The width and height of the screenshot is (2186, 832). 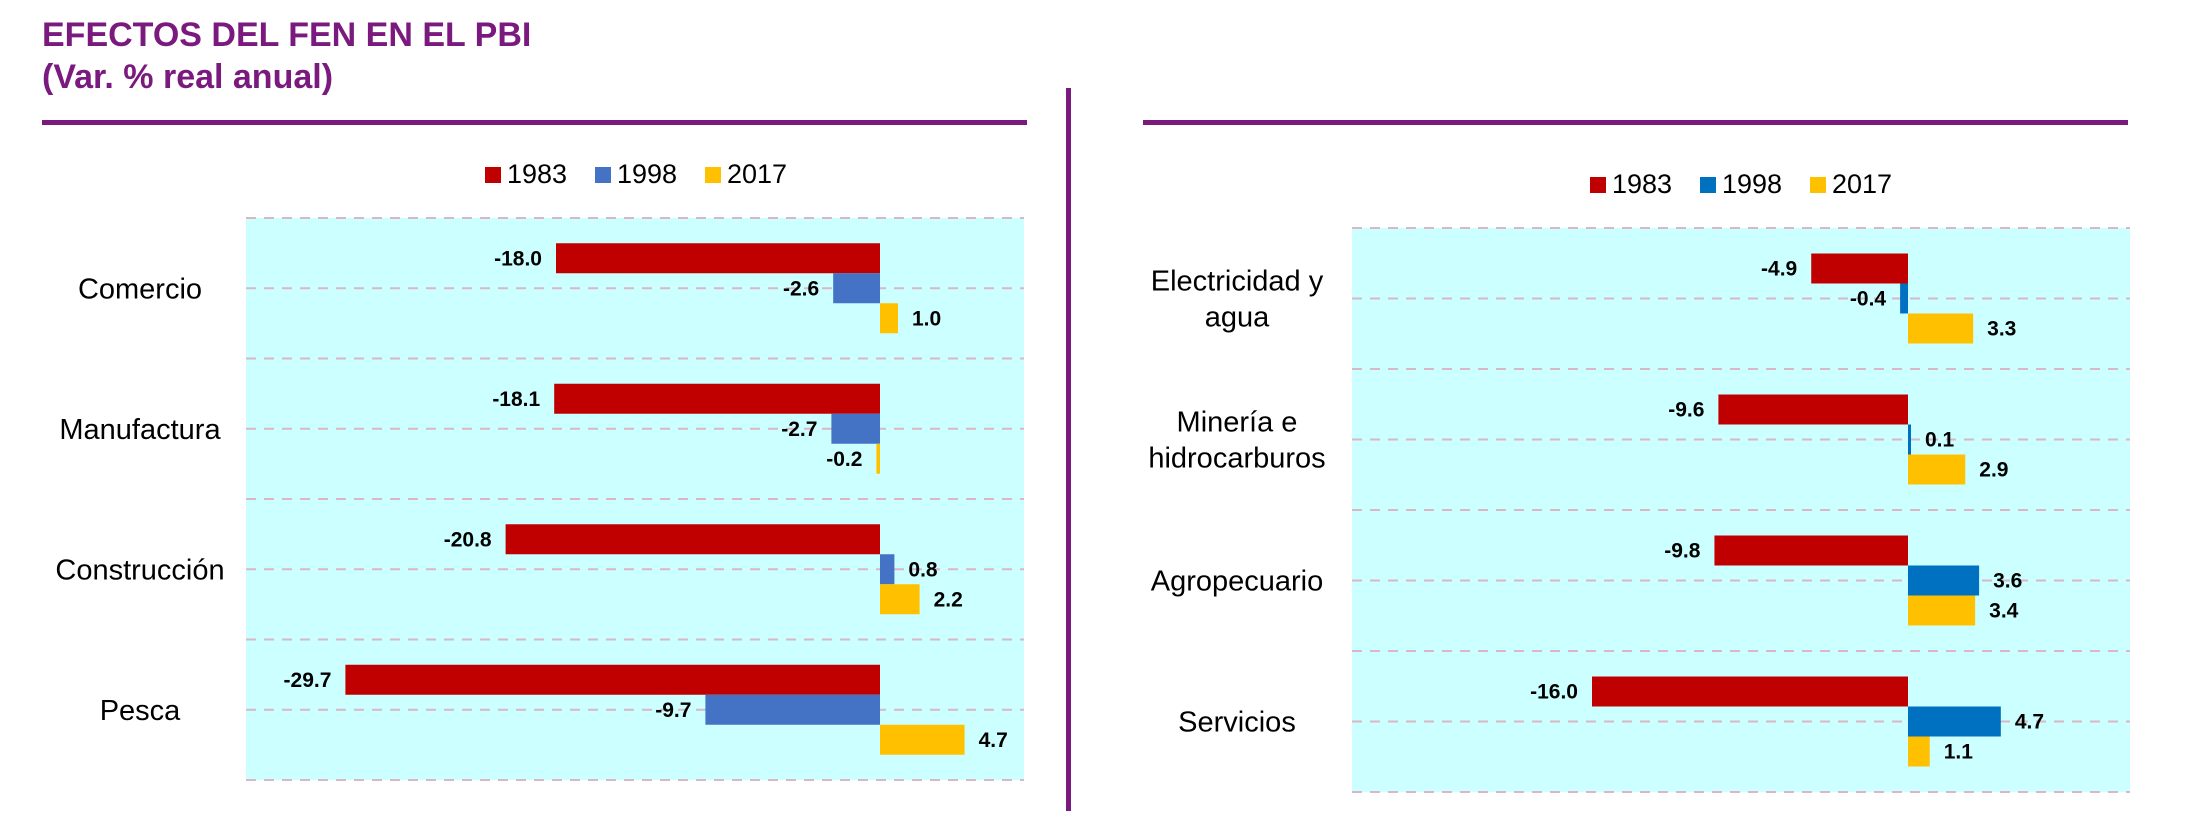 I want to click on left-header-rule, so click(x=534, y=122).